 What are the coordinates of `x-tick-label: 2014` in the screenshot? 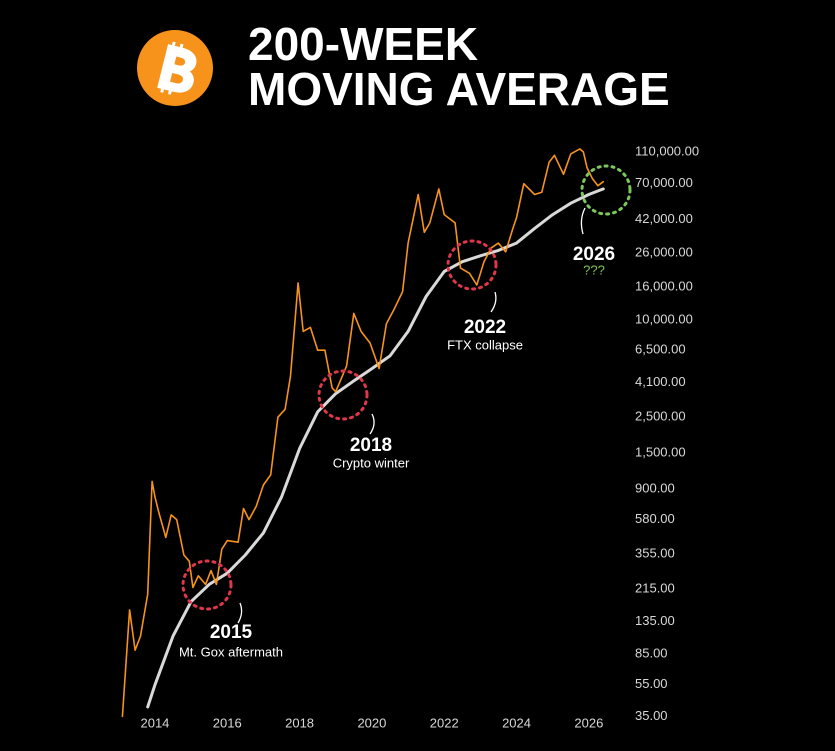 It's located at (154, 722).